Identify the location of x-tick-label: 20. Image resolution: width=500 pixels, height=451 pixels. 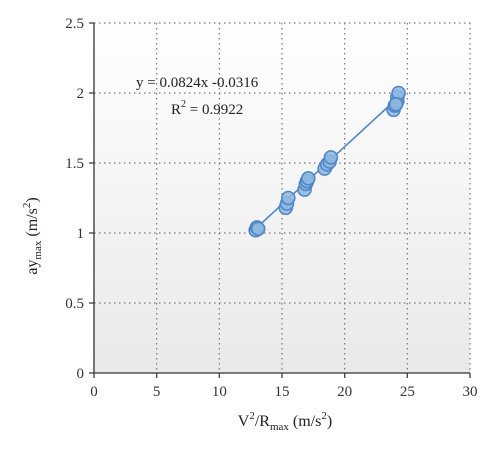
(344, 392).